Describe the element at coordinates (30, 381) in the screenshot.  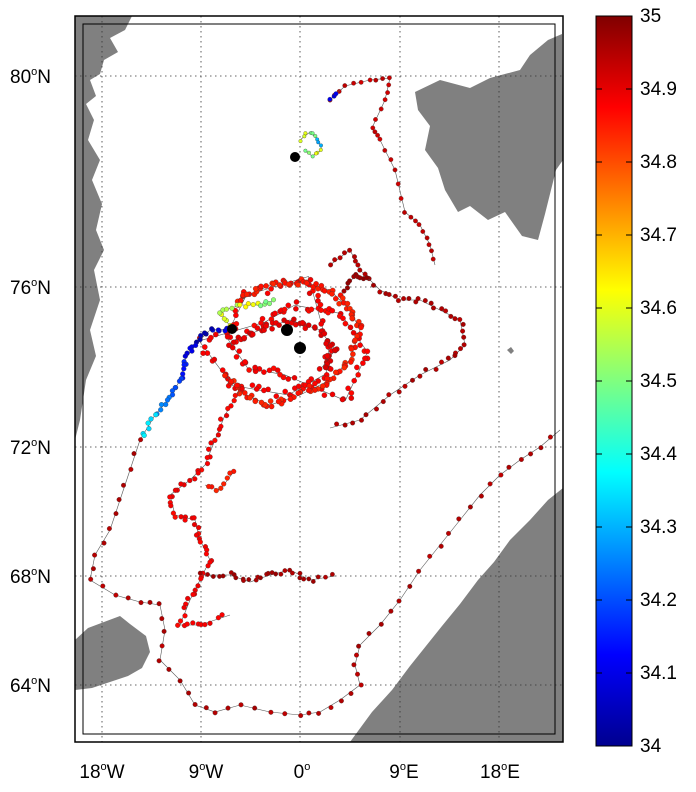
I see `latitude-labels: 80oN 76oN 72oN 68oN 64oN` at that location.